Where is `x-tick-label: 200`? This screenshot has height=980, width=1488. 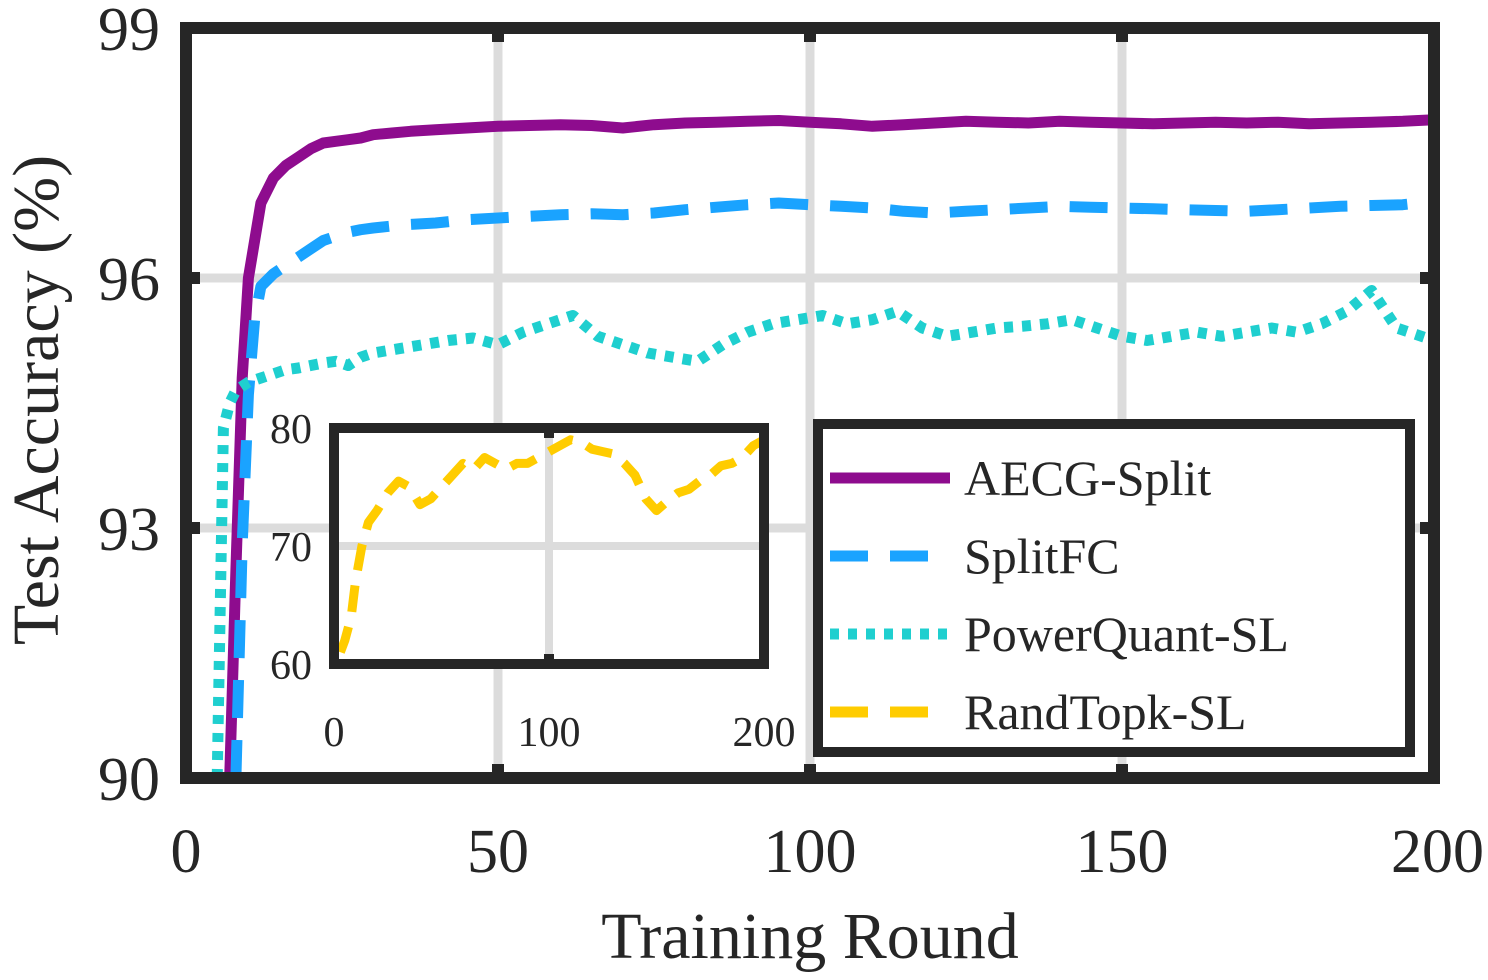
x-tick-label: 200 is located at coordinates (1437, 852).